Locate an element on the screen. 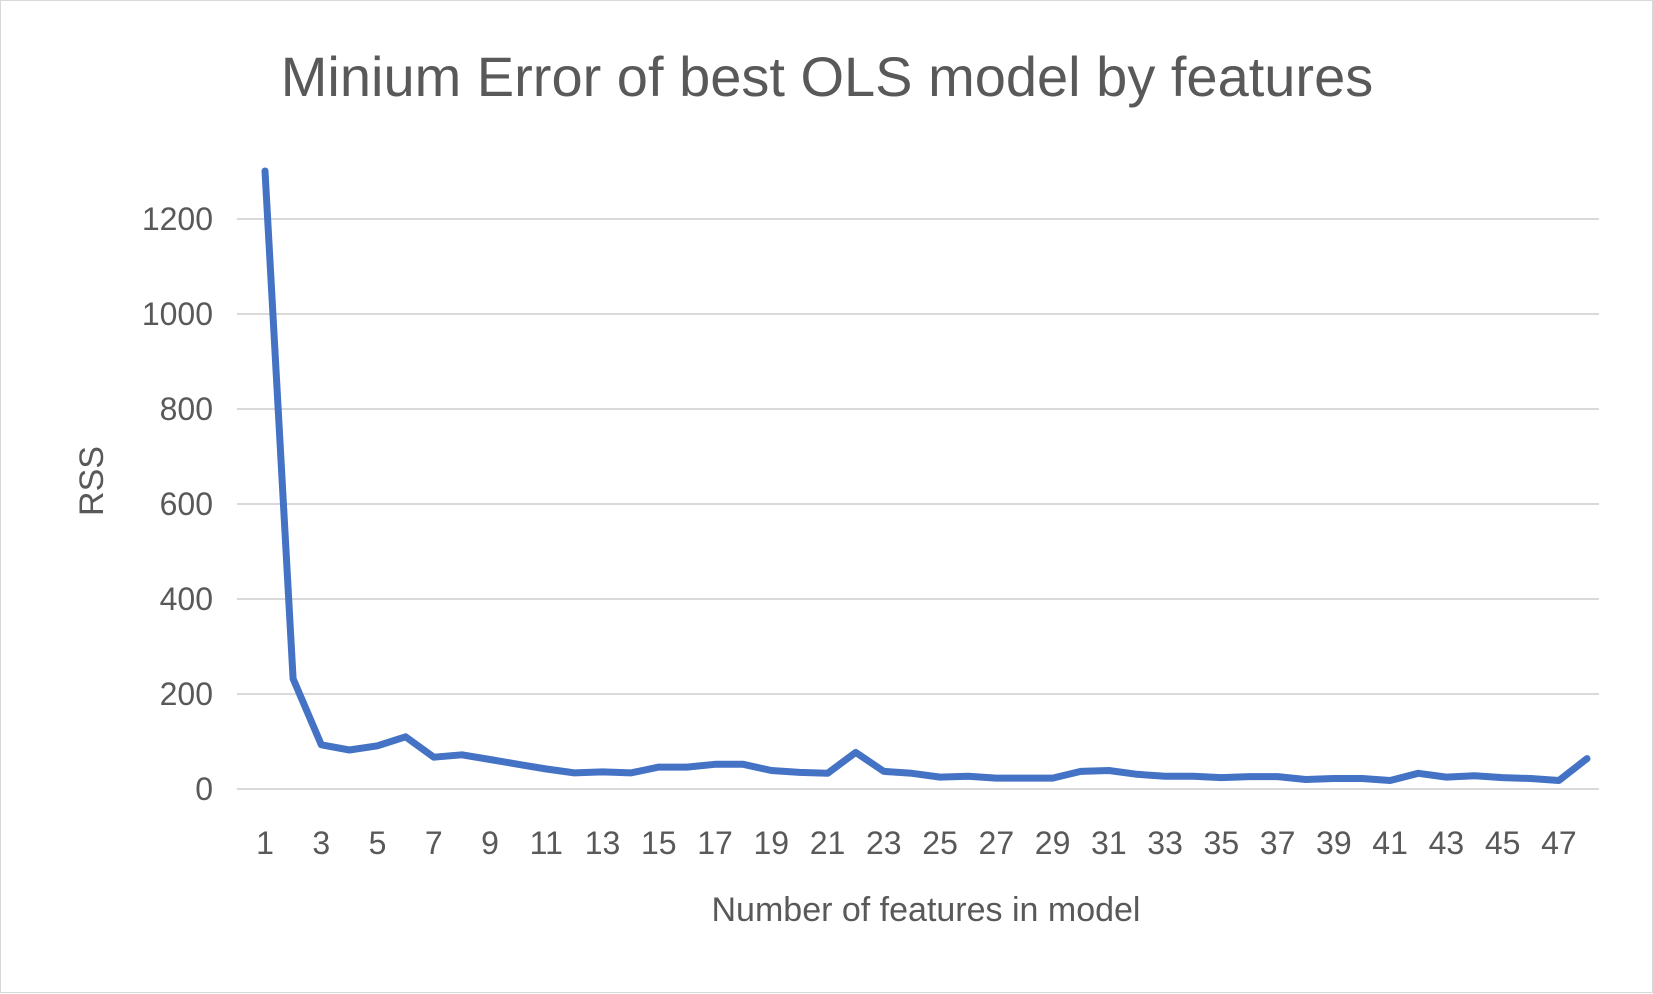 This screenshot has width=1653, height=994. x-tick-label: 37 is located at coordinates (1278, 843).